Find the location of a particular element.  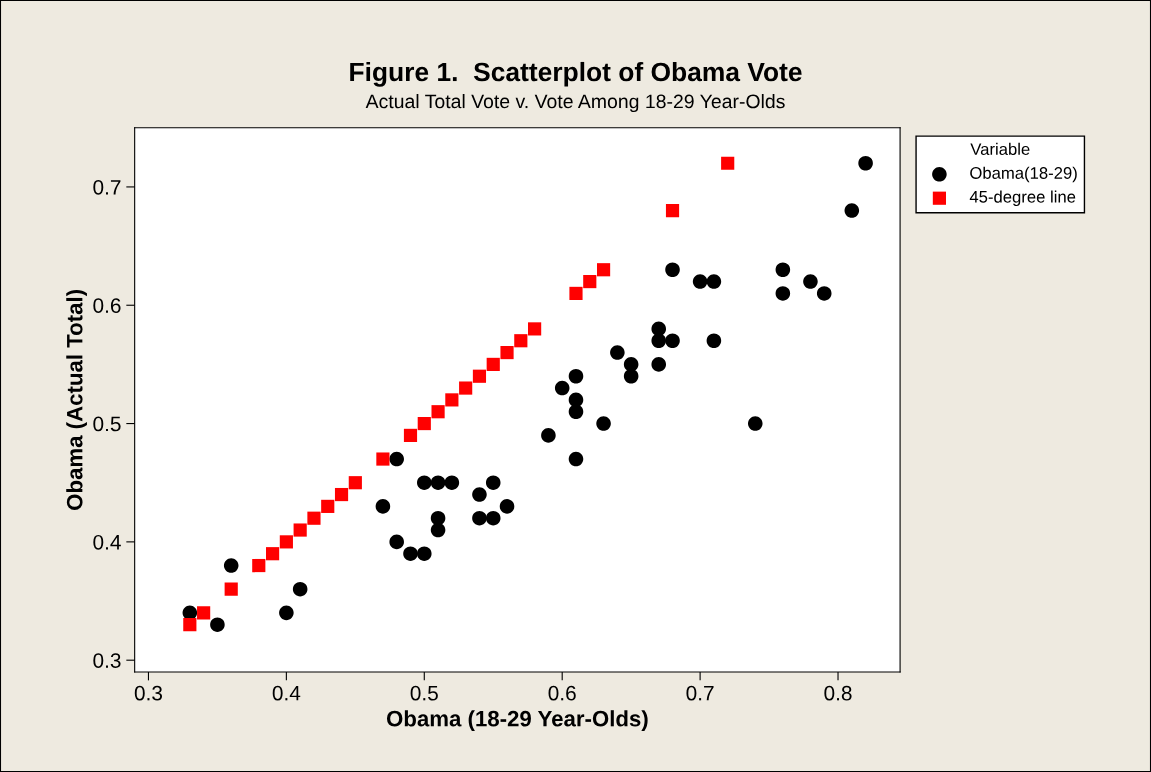

legend-label: Obama(18-29) is located at coordinates (1023, 174).